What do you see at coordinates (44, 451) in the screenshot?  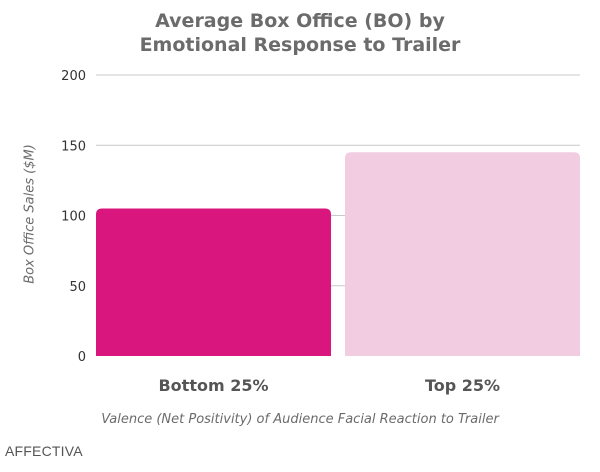 I see `brand-label: AFFECTIVA` at bounding box center [44, 451].